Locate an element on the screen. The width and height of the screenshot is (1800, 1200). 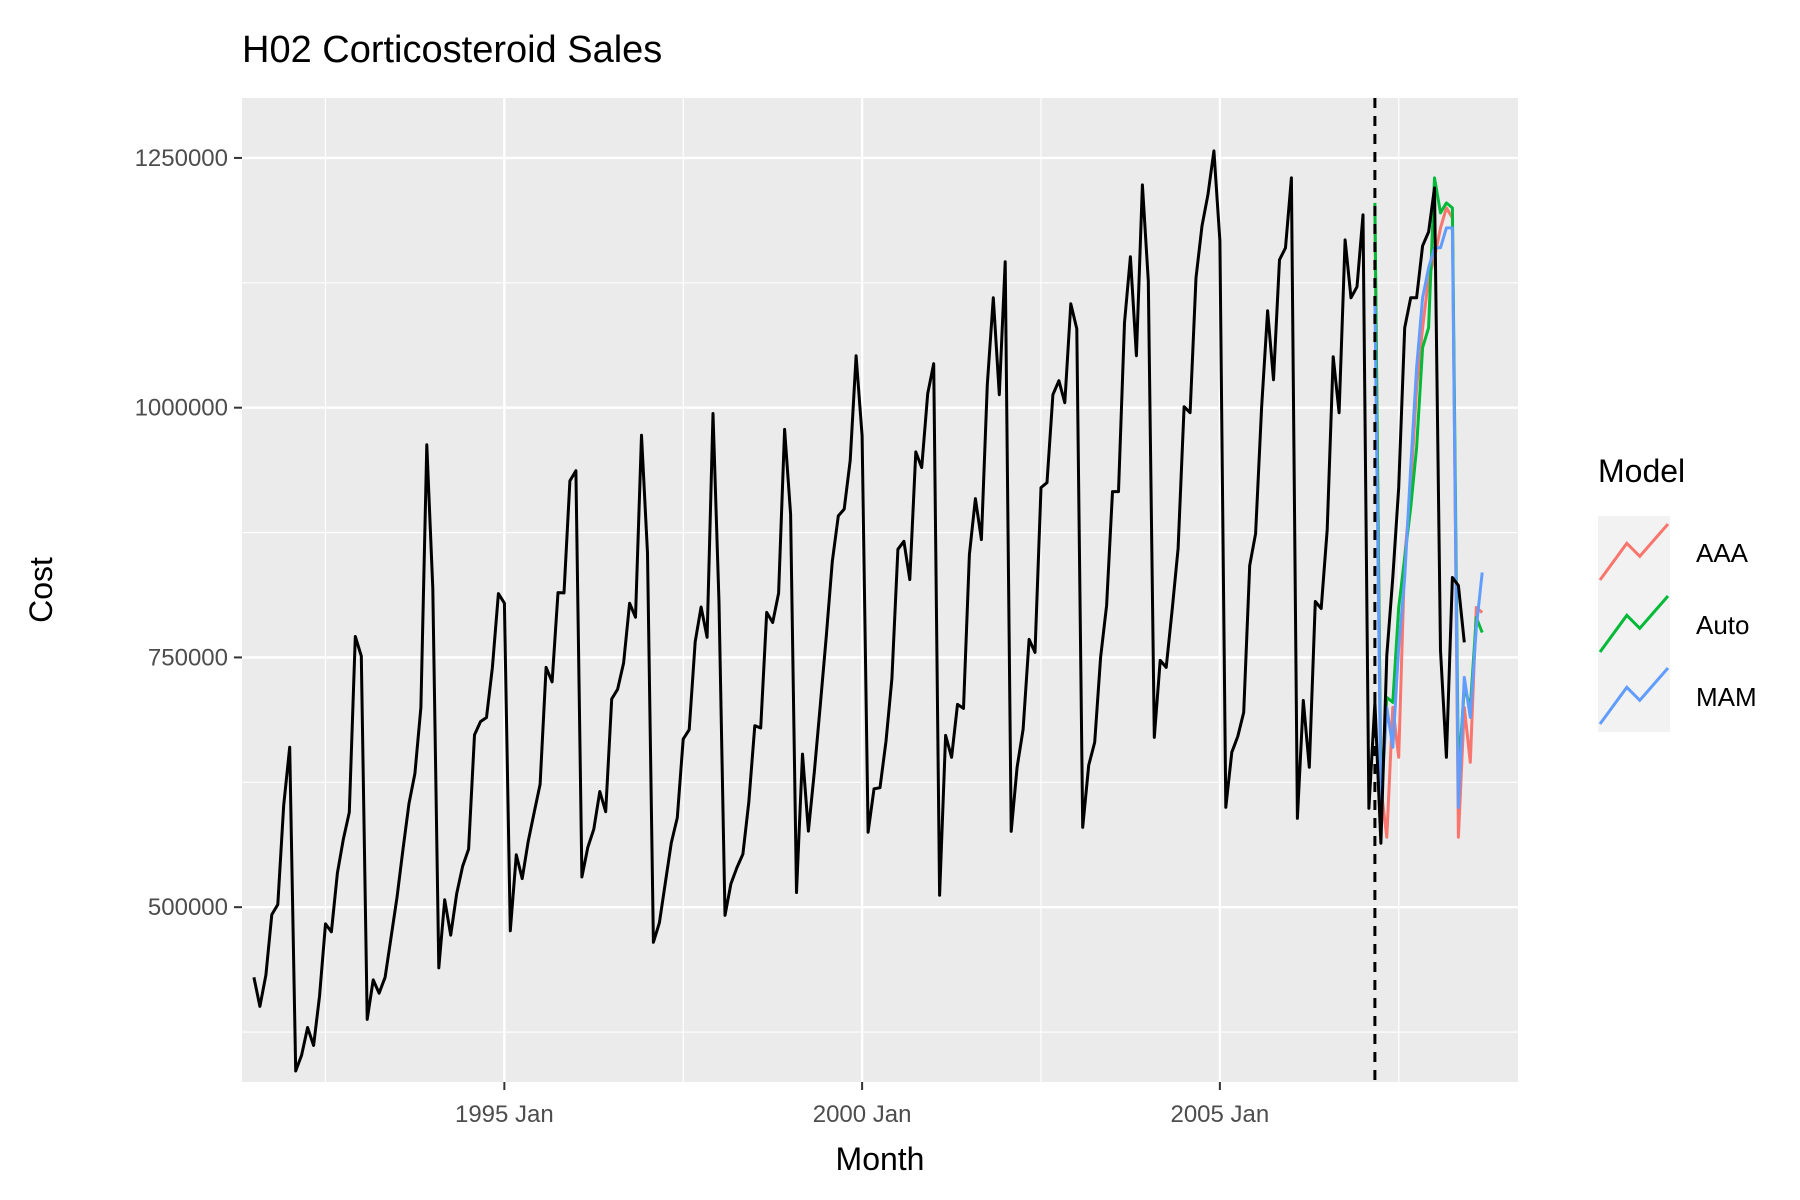
series-line-mam is located at coordinates (1428, 517).